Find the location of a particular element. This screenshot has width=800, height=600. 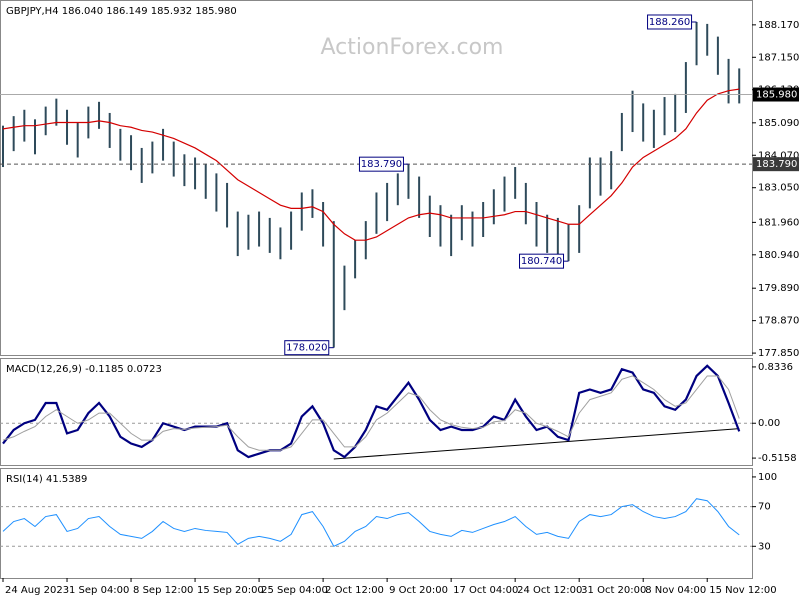

price-tag-label: 185.980 is located at coordinates (776, 95).